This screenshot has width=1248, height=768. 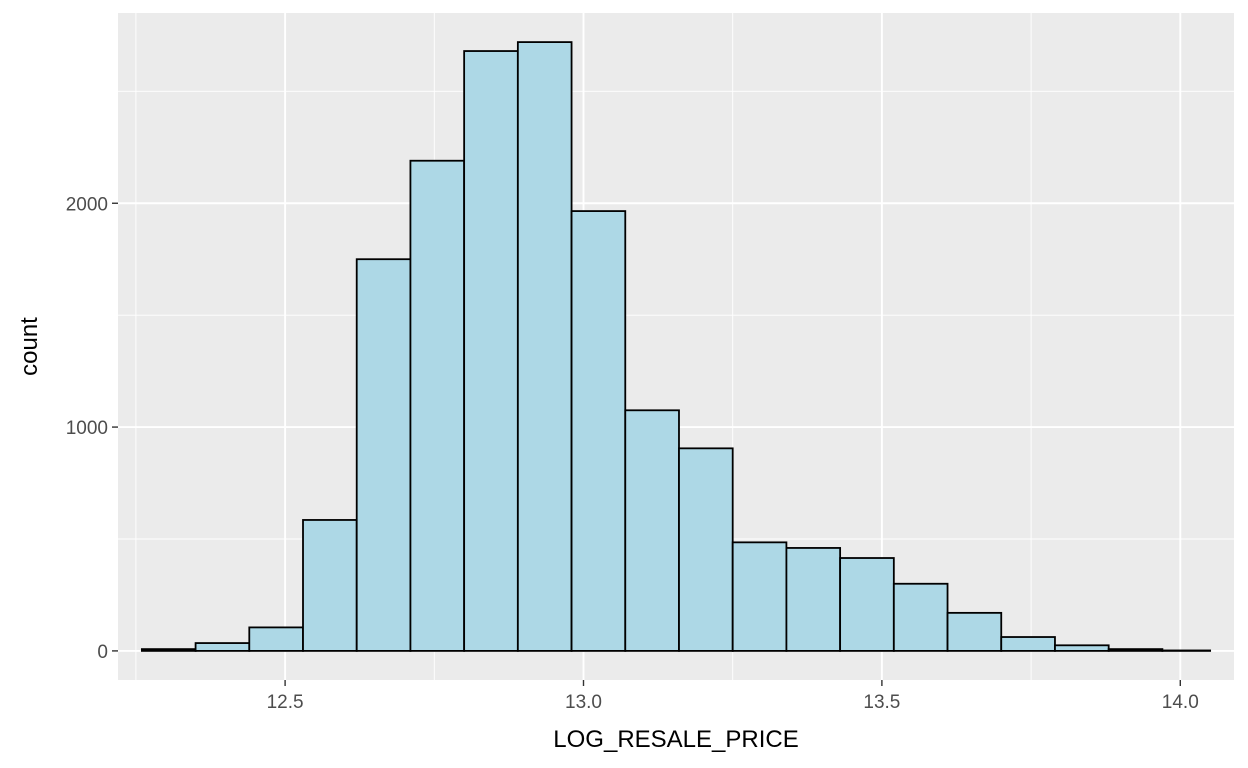 I want to click on x-tick-label: 13.5, so click(x=881, y=702).